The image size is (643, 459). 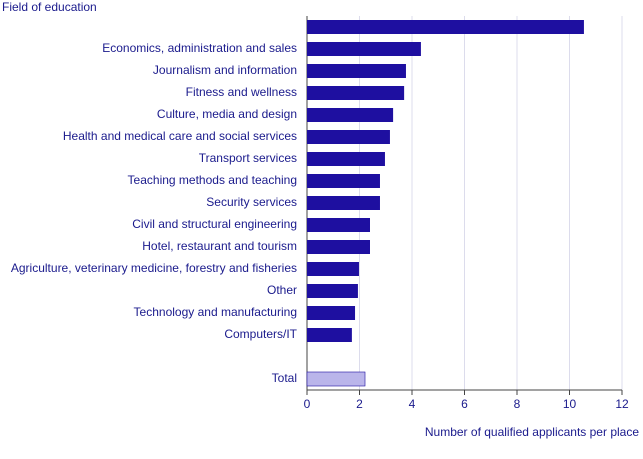 What do you see at coordinates (199, 48) in the screenshot?
I see `y-tick-label: Economics, administration and sales` at bounding box center [199, 48].